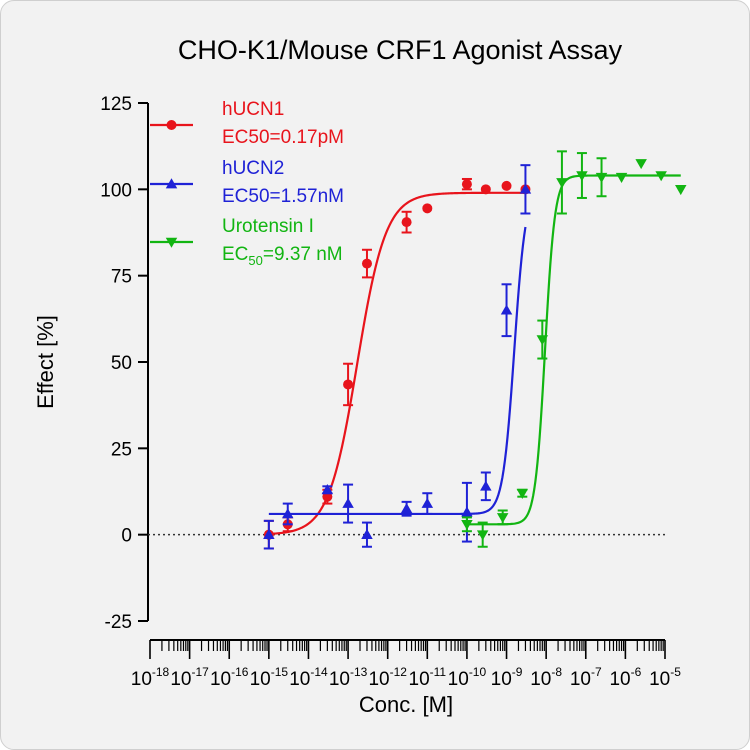  I want to click on x-axis-title: Conc. [M], so click(406, 704).